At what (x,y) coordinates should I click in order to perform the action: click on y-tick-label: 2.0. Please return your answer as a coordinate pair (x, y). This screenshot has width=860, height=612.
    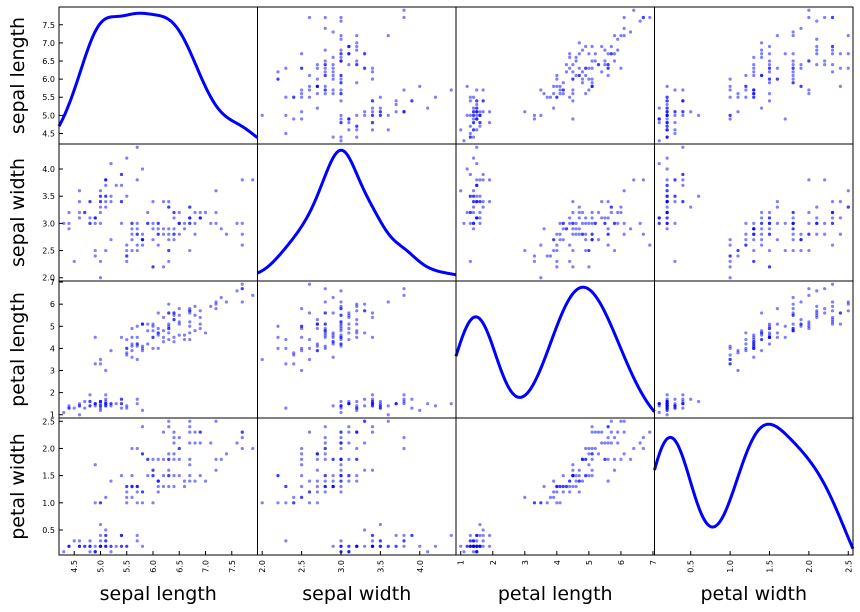
    Looking at the image, I should click on (48, 448).